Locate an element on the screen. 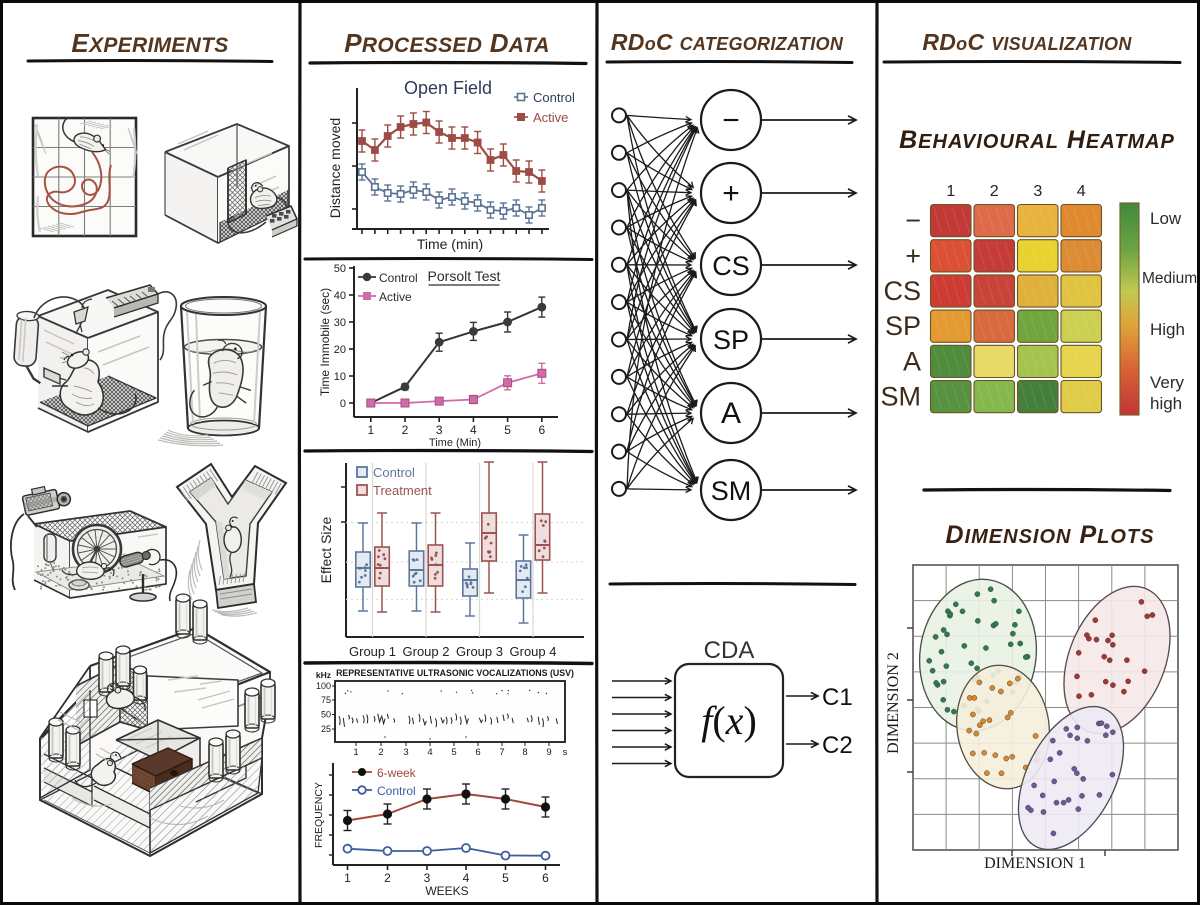 Image resolution: width=1200 pixels, height=905 pixels. svg-text: 0 is located at coordinates (343, 404).